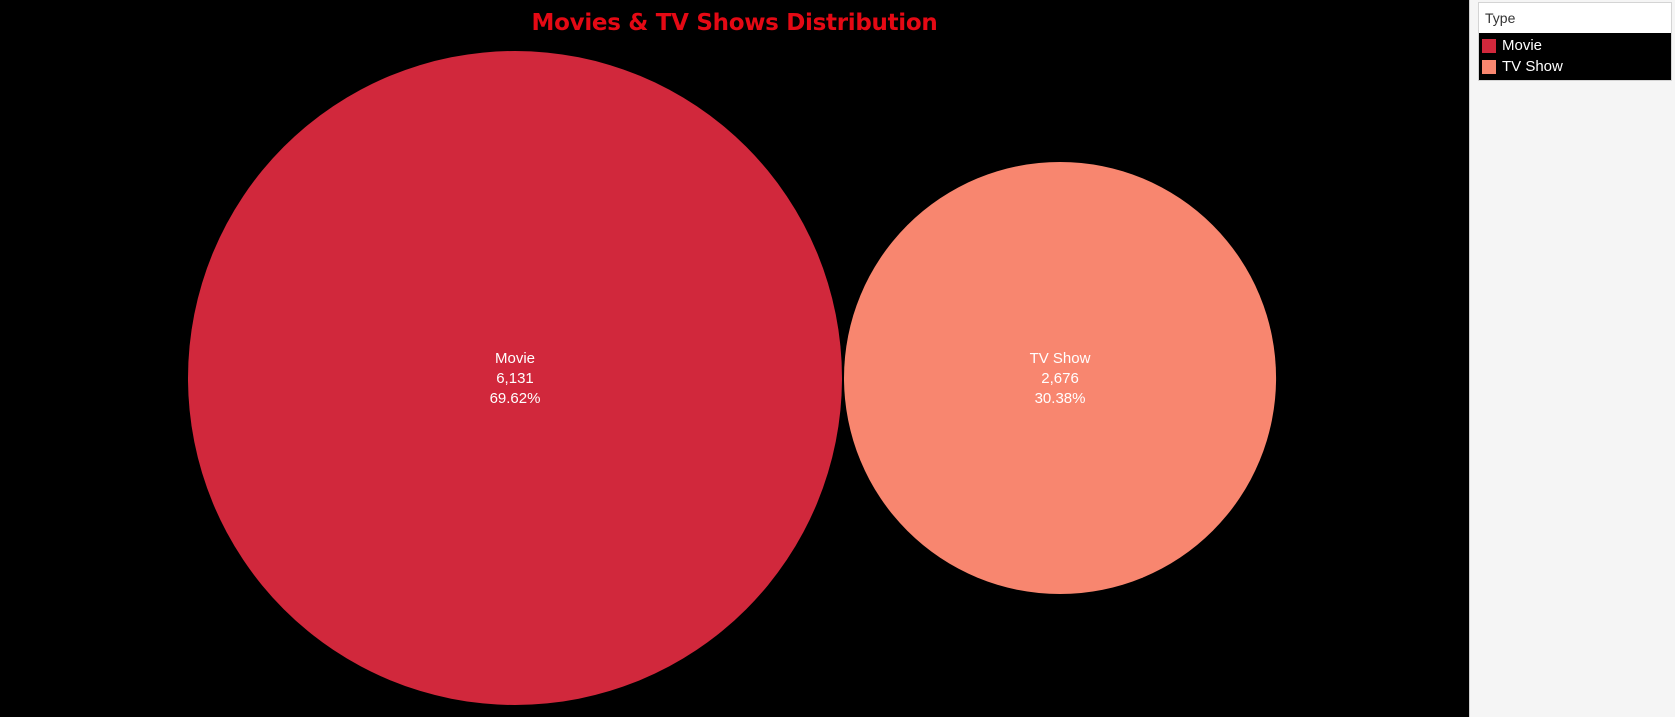 This screenshot has height=717, width=1675. Describe the element at coordinates (1060, 398) in the screenshot. I see `bubble-percent-tv-show: 30.38%` at that location.